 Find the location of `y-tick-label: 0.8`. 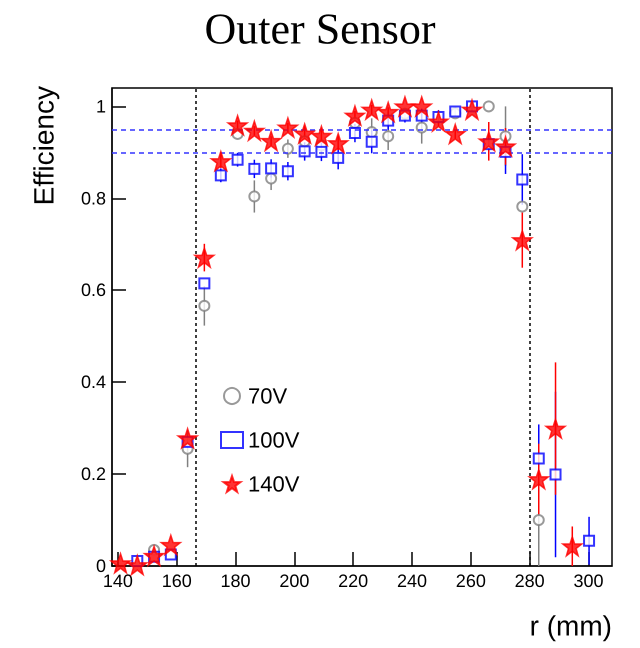

y-tick-label: 0.8 is located at coordinates (93, 198).